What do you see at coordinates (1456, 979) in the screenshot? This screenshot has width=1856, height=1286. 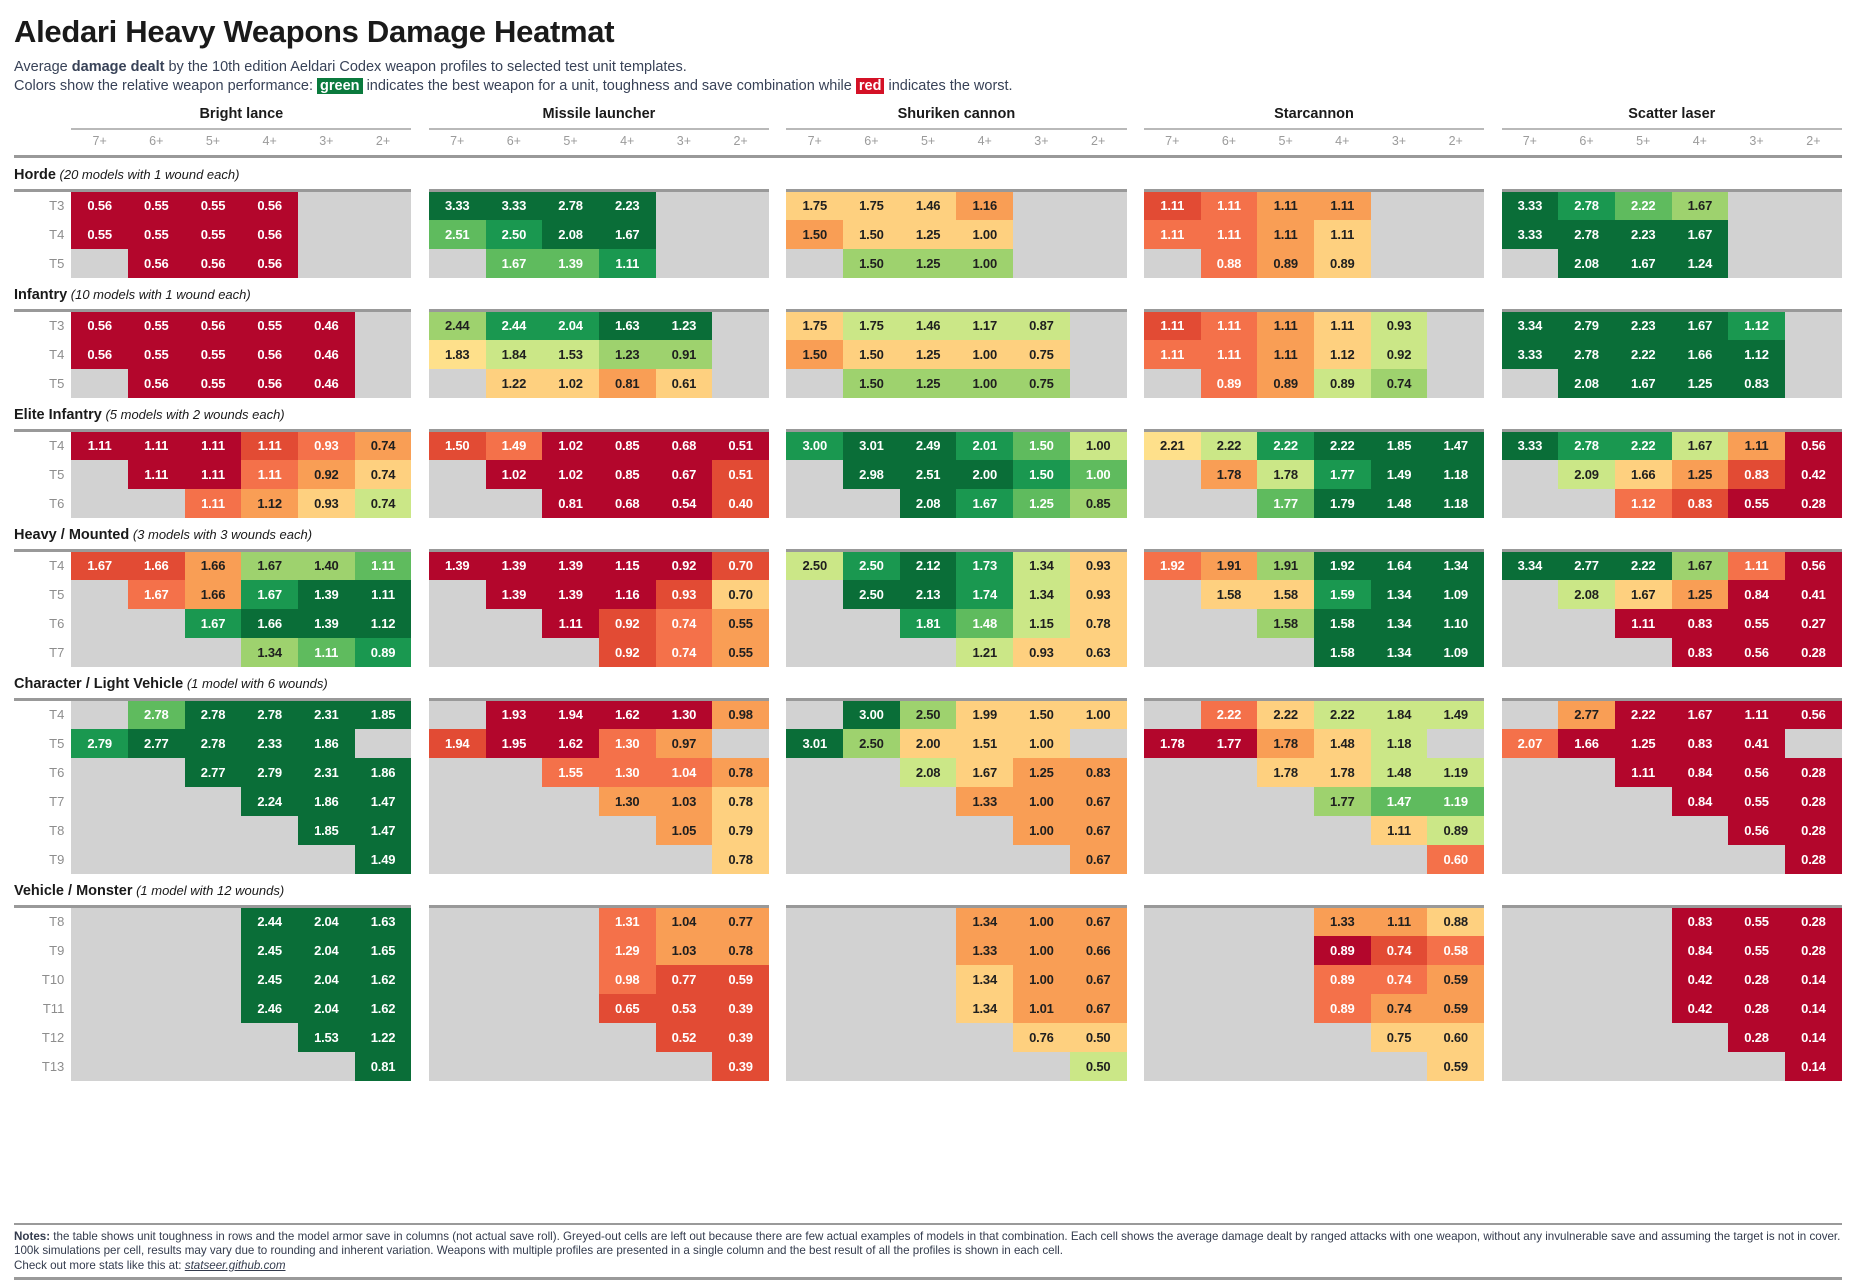 I see `heat-cell: 0.59` at bounding box center [1456, 979].